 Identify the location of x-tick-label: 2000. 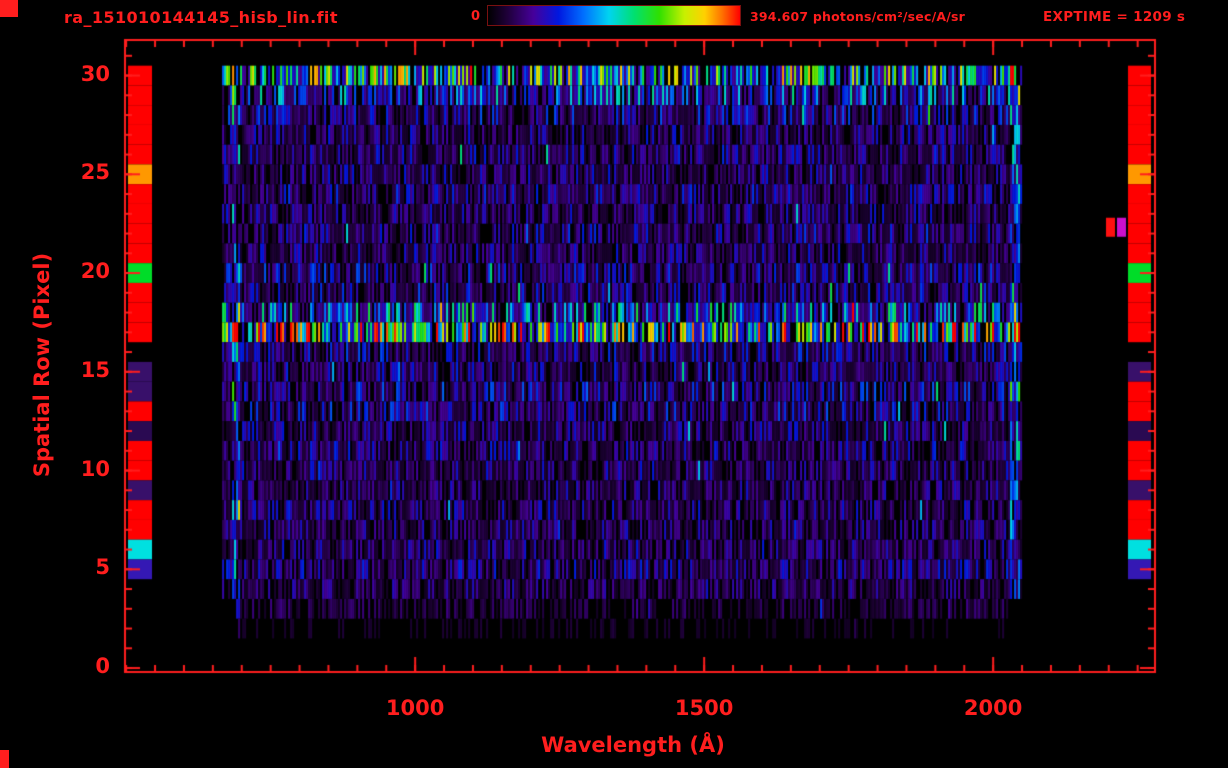
(993, 708).